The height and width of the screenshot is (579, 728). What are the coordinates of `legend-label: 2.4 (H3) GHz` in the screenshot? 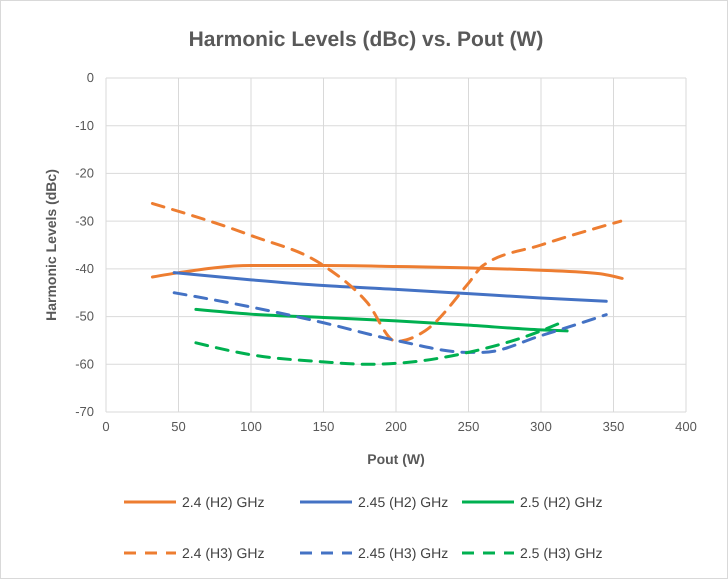 It's located at (223, 553).